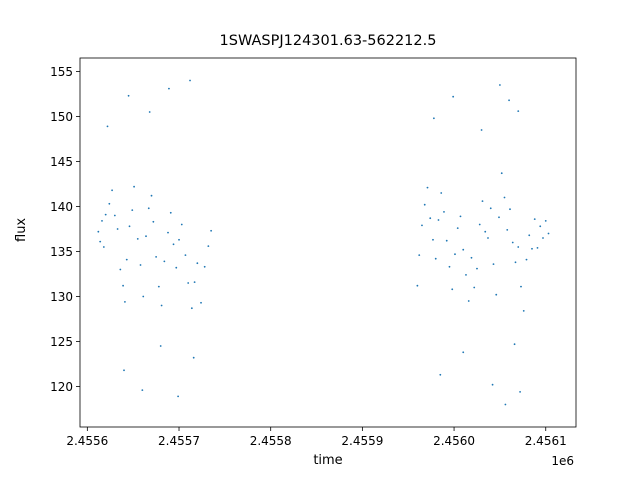 The height and width of the screenshot is (480, 640). What do you see at coordinates (328, 460) in the screenshot?
I see `x-axis-label: time` at bounding box center [328, 460].